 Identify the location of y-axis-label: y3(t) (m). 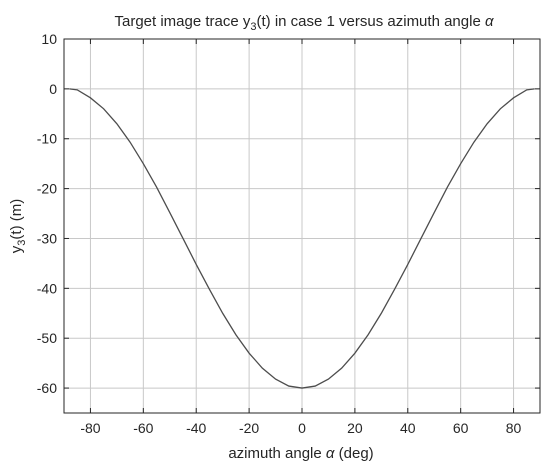
(18, 226).